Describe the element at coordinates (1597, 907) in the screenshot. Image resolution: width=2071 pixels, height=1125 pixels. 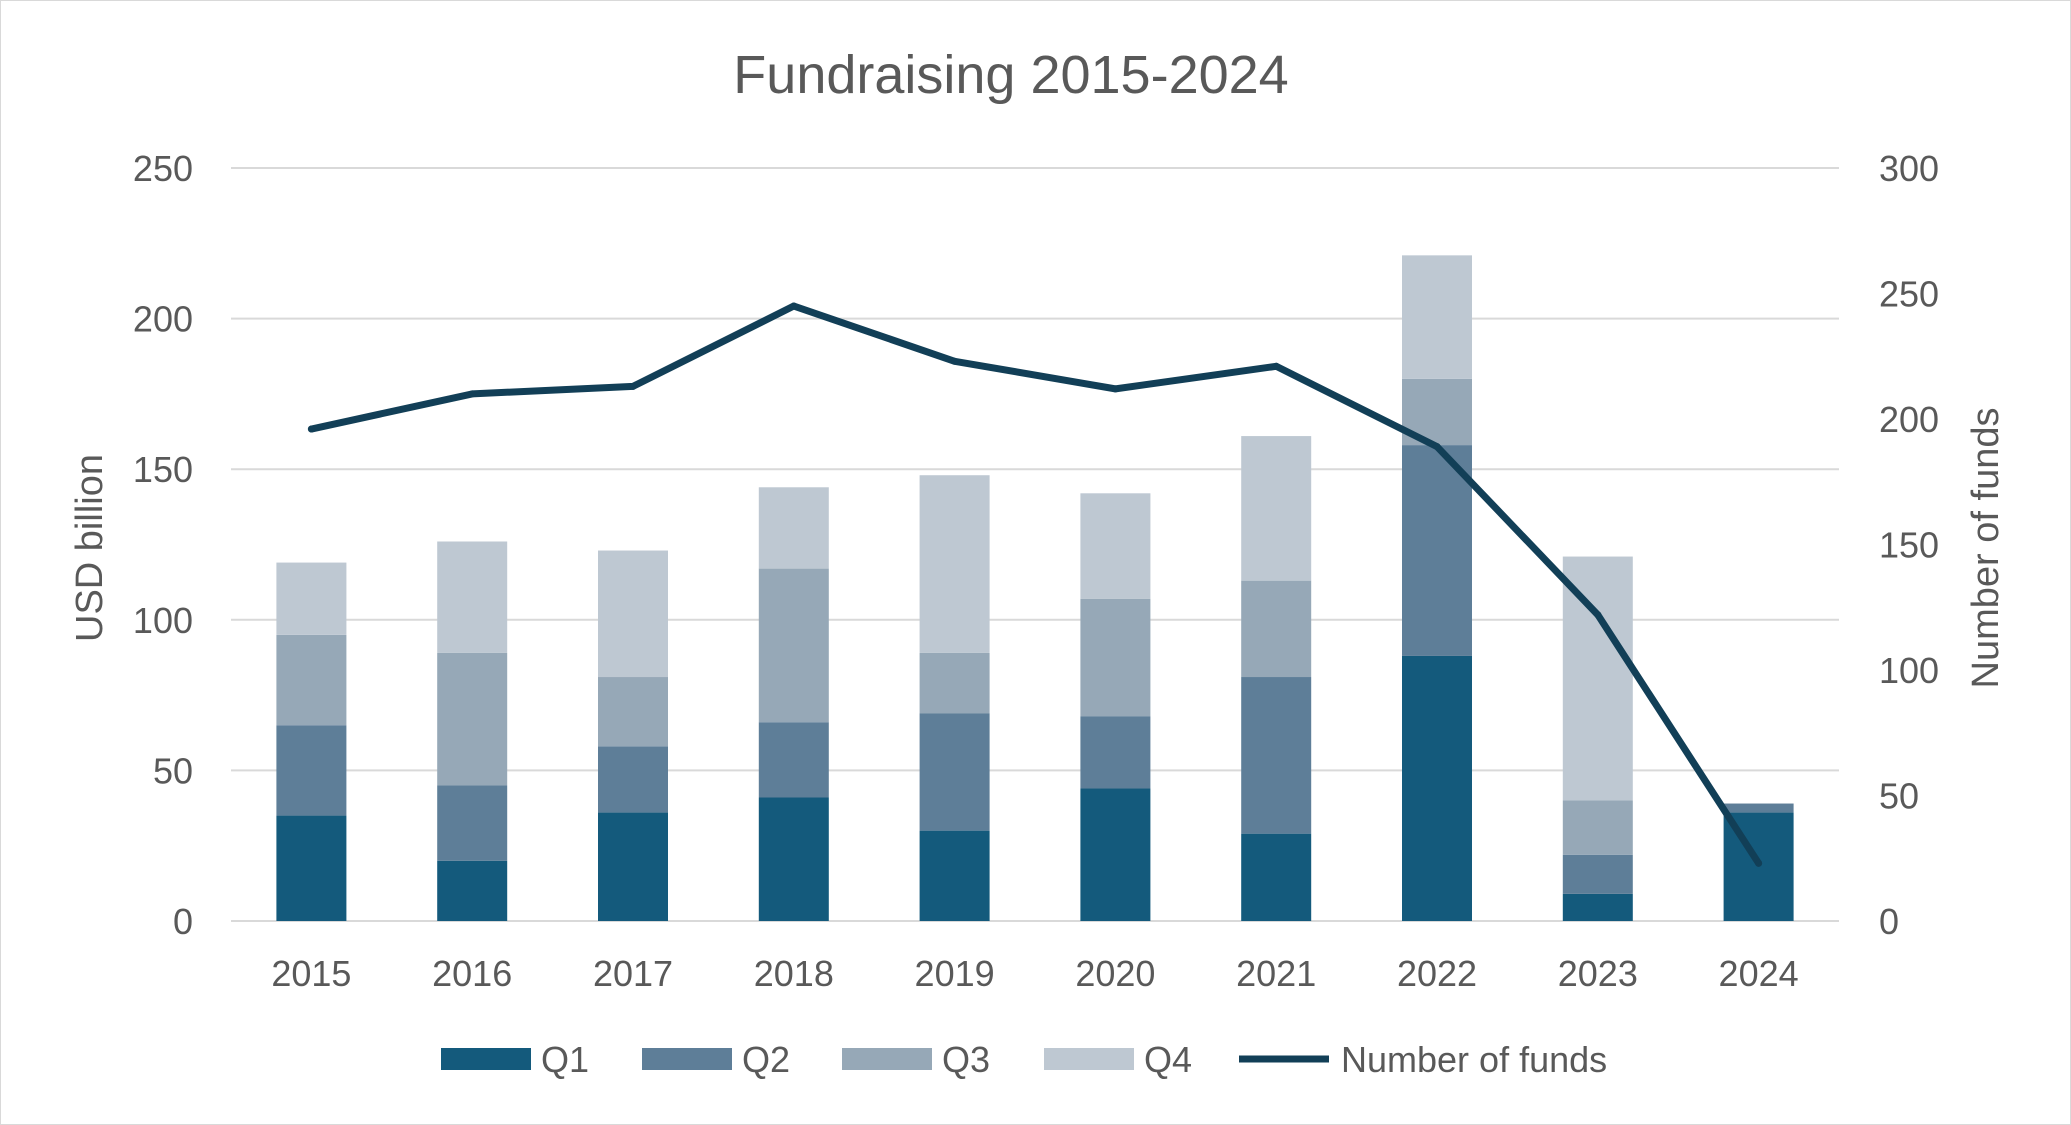
I see `bar-q1-2023` at that location.